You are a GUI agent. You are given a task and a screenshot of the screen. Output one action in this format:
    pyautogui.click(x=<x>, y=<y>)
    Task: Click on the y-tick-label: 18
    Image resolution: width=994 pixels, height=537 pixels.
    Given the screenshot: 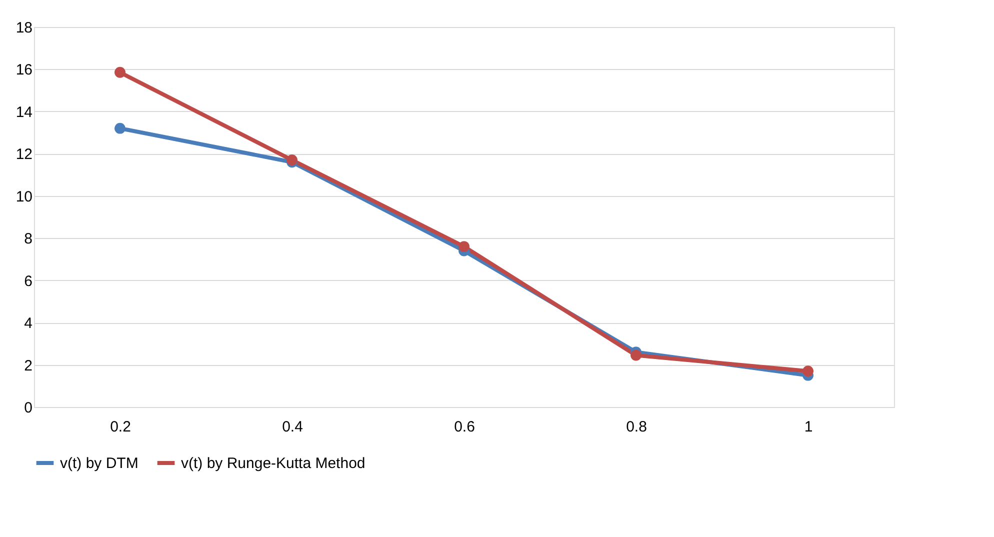 What is the action you would take?
    pyautogui.click(x=24, y=28)
    